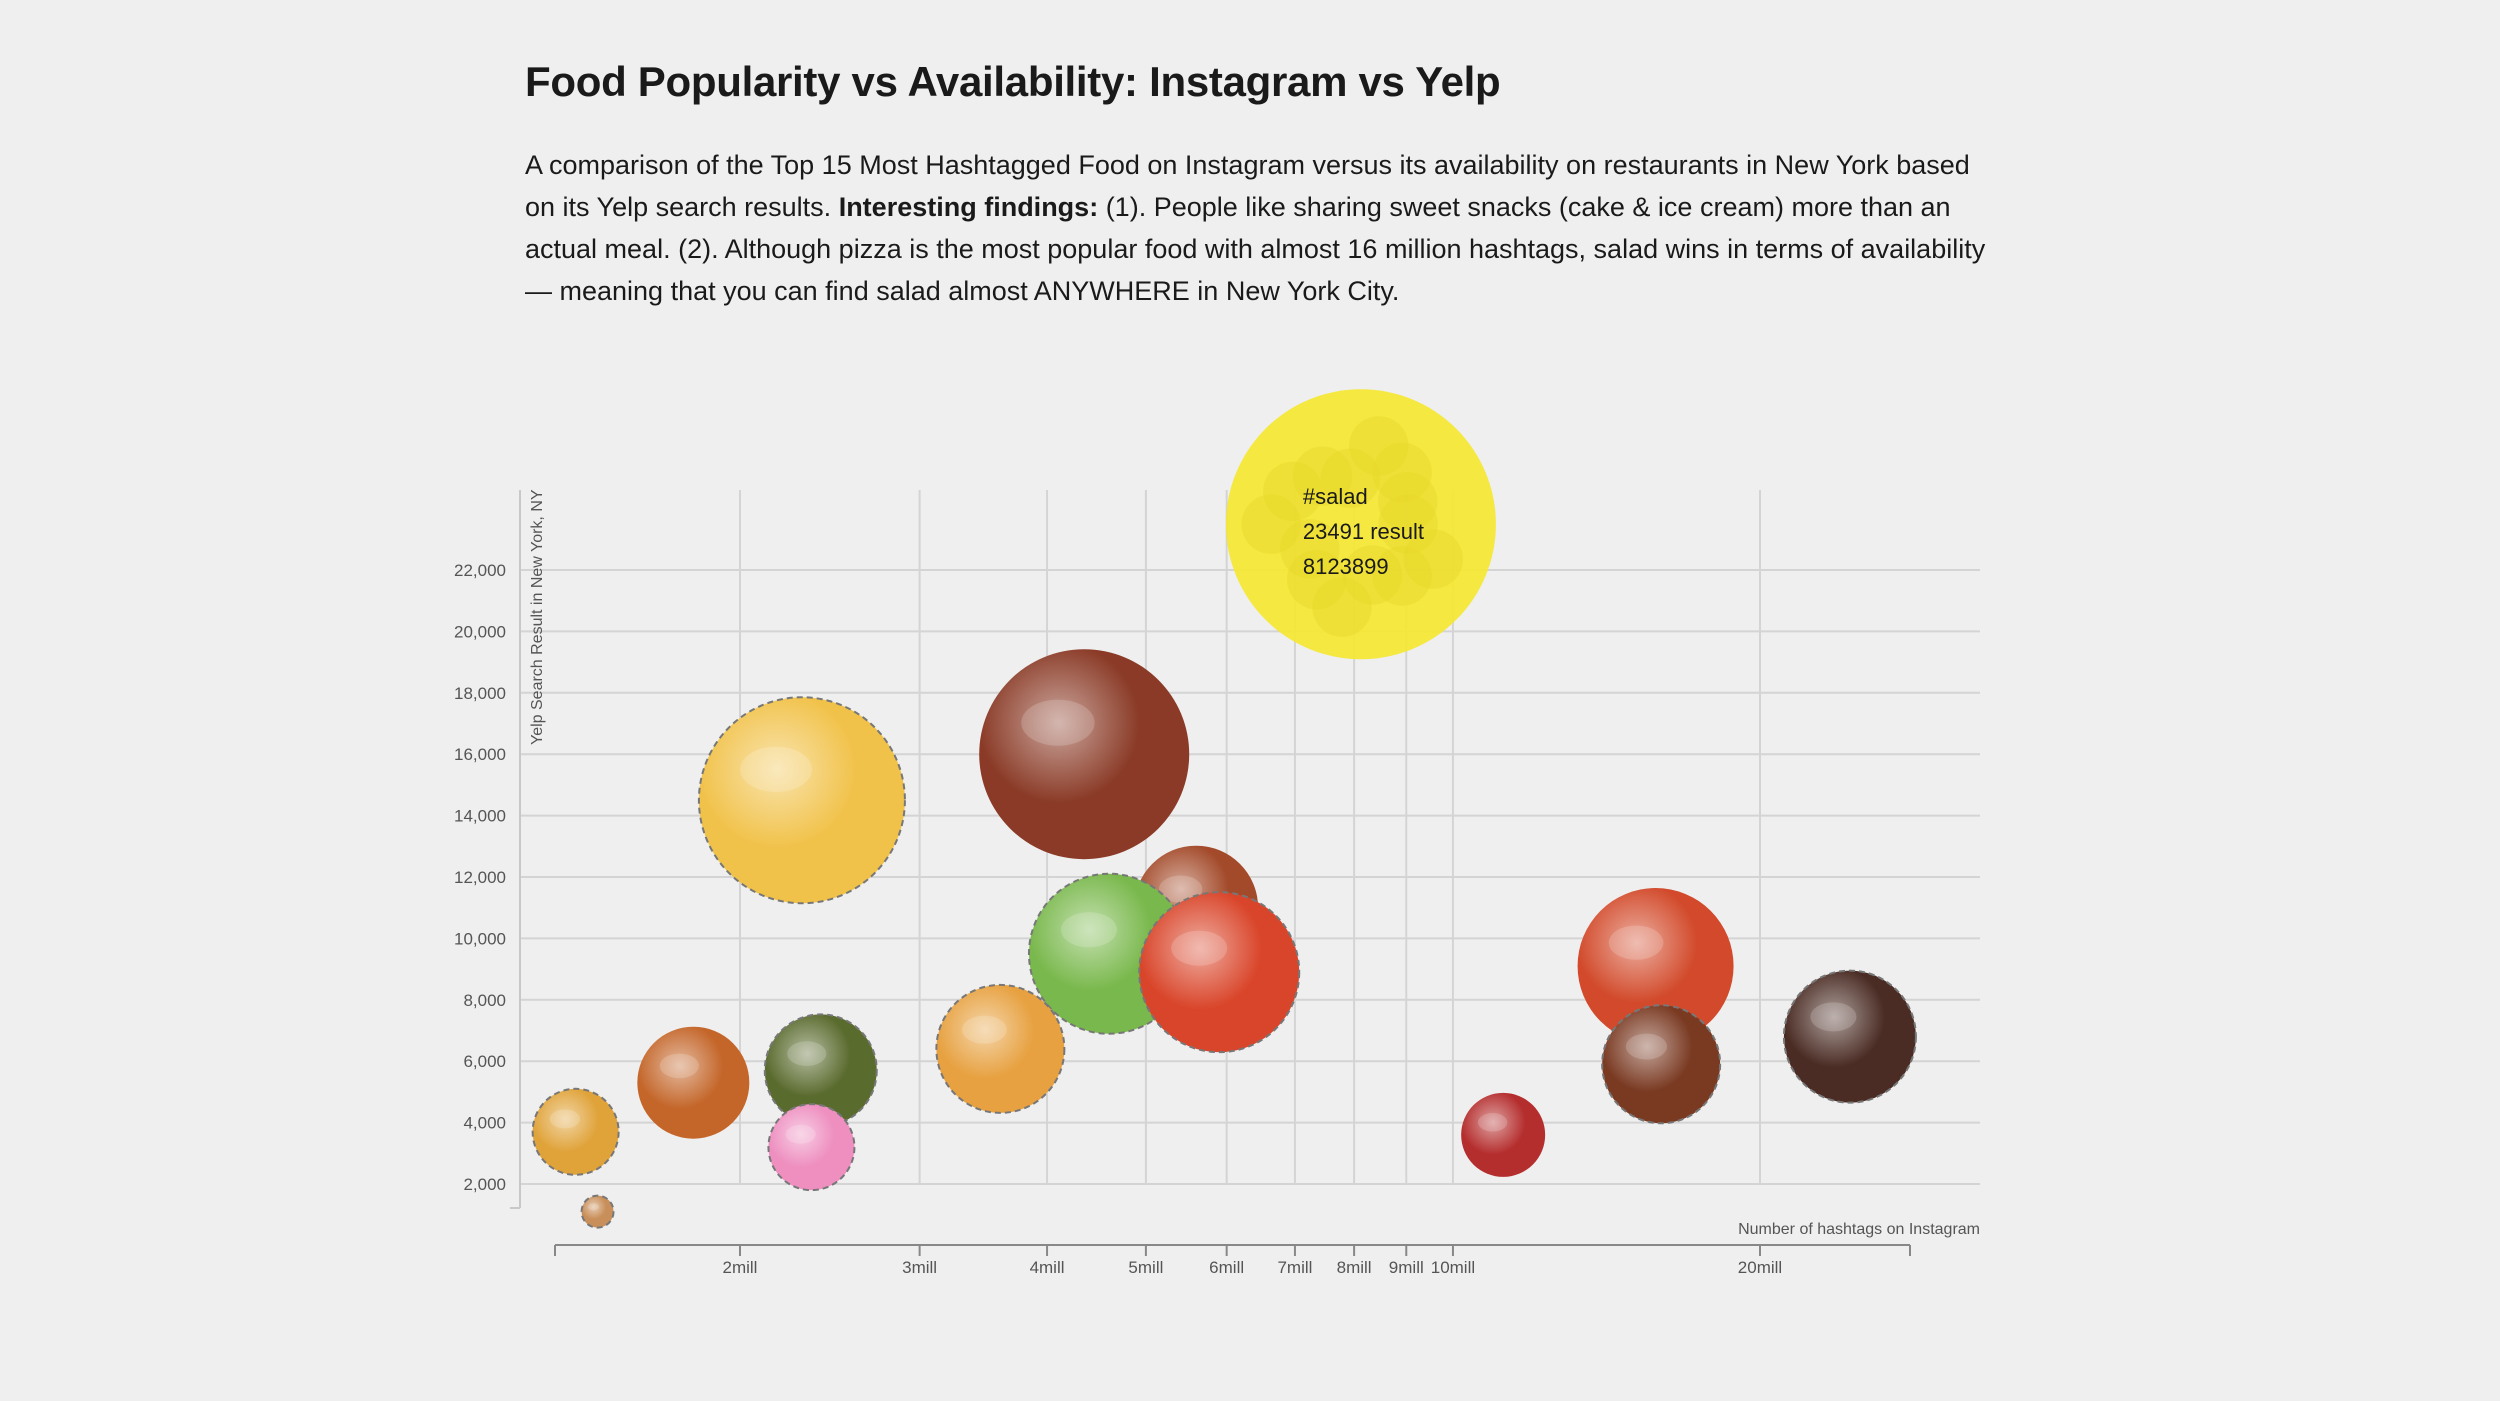 The width and height of the screenshot is (2500, 1401). What do you see at coordinates (811, 1147) in the screenshot?
I see `bubble-donut` at bounding box center [811, 1147].